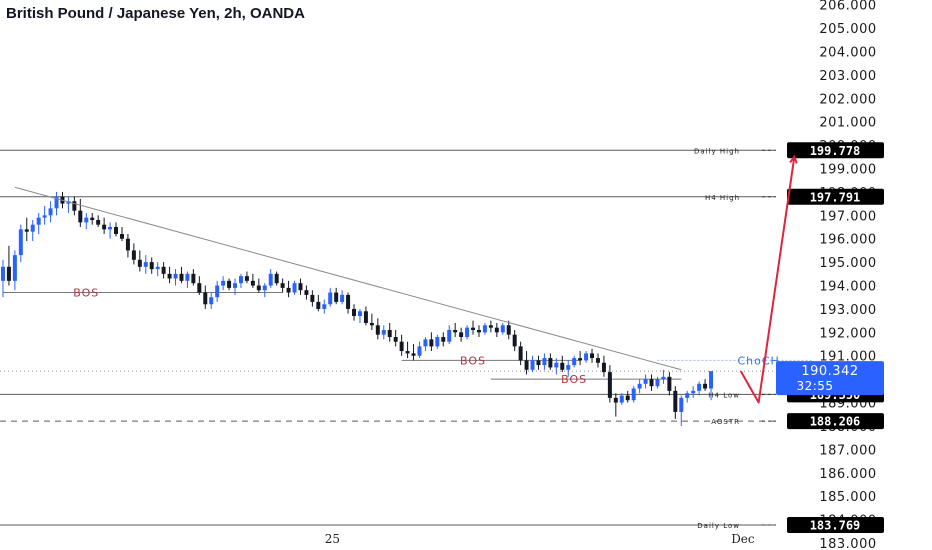 Image resolution: width=932 pixels, height=550 pixels. Describe the element at coordinates (847, 310) in the screenshot. I see `y-tick-label: 193.000` at that location.